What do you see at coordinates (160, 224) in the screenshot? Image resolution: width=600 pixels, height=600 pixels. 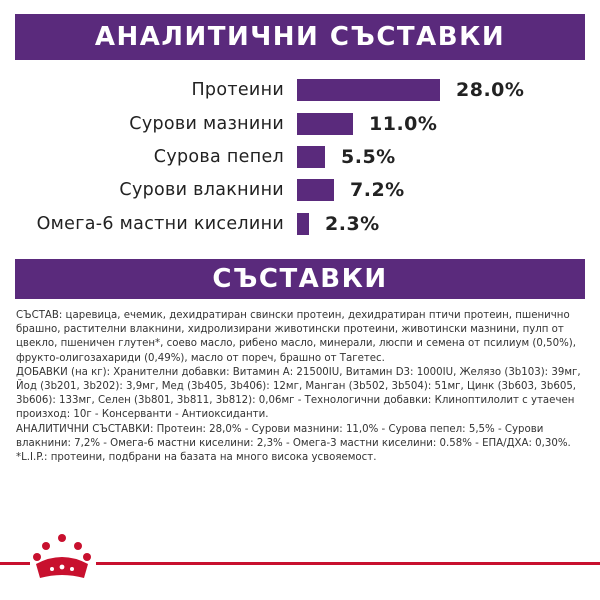 I see `row-label: Омега-6 мастни киселини` at bounding box center [160, 224].